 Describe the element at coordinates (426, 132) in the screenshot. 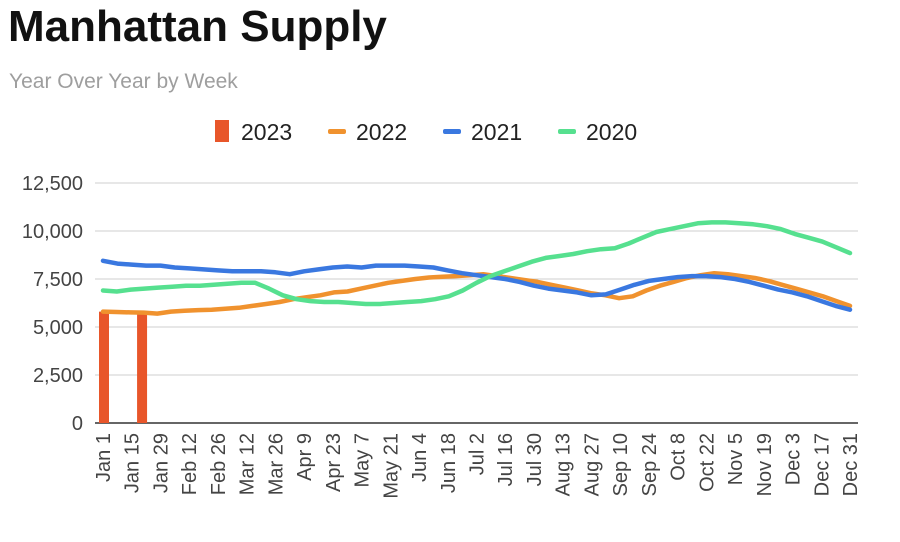

I see `legend: 2023 2022 2021 2020` at that location.